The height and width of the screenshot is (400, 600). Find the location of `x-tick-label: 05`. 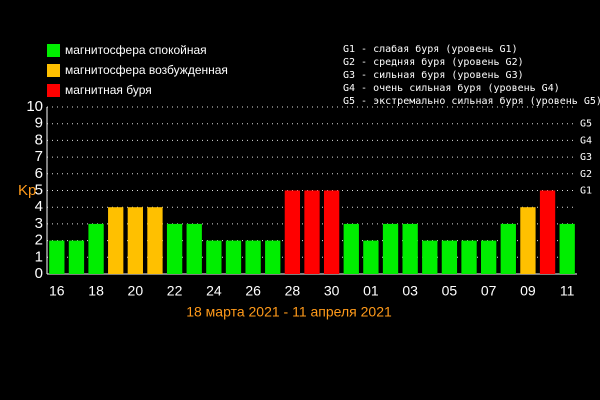

x-tick-label: 05 is located at coordinates (450, 291).